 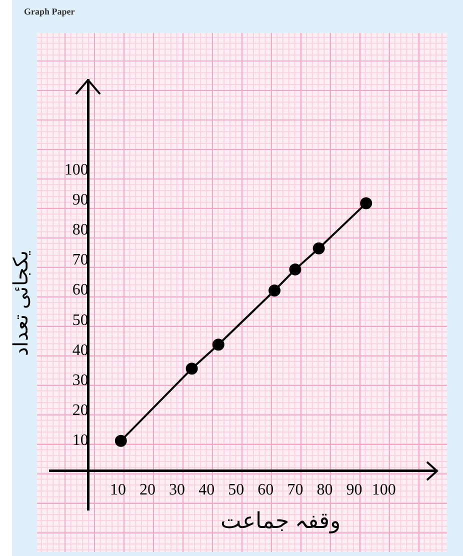 I want to click on chart-title: Graph Paper, so click(x=49, y=11).